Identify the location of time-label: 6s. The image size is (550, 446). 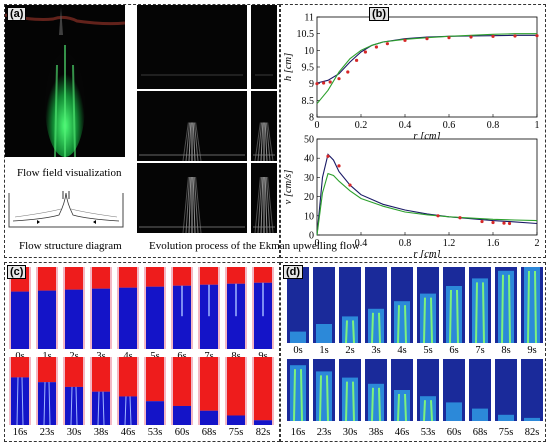
(454, 350).